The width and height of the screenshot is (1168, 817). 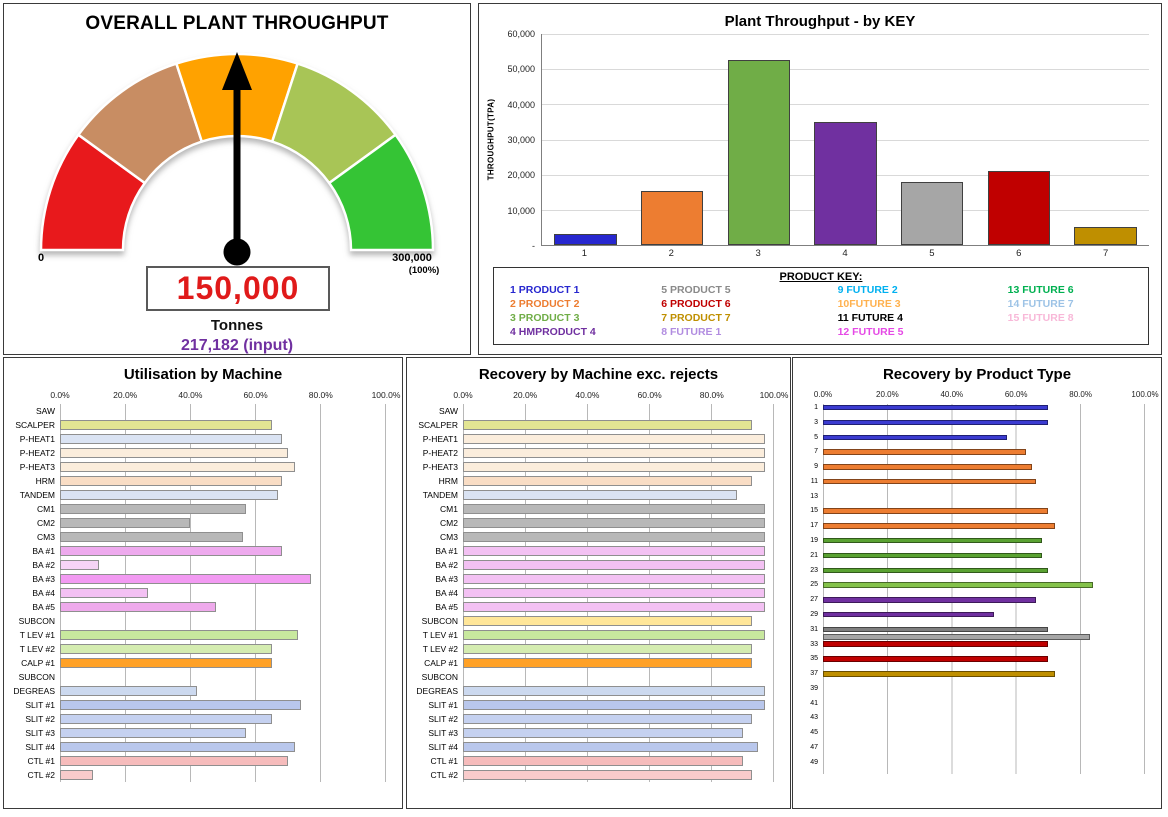 I want to click on row-label: 9, so click(x=816, y=467).